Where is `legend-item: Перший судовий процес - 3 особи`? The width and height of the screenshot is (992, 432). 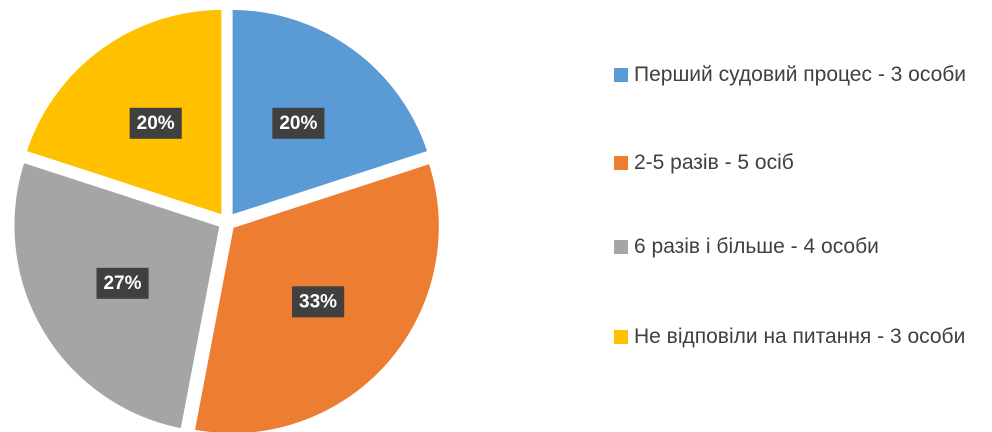
legend-item: Перший судовий процес - 3 особи is located at coordinates (791, 75).